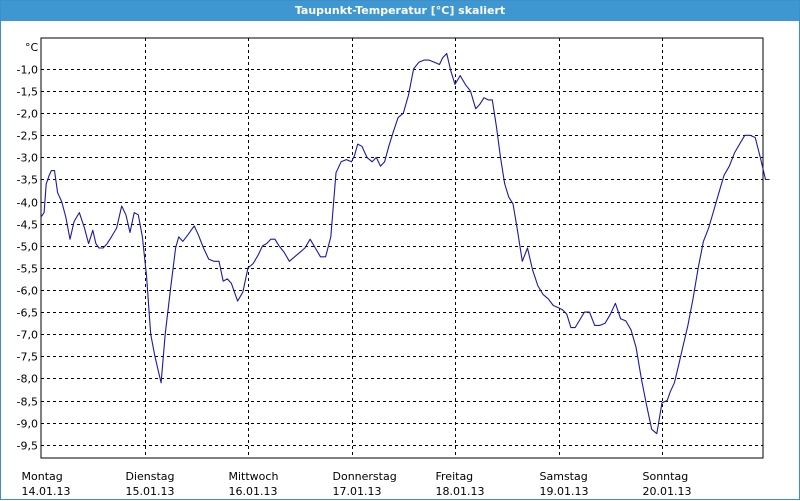 The height and width of the screenshot is (501, 800). Describe the element at coordinates (27, 291) in the screenshot. I see `y-tick-label: -6,0` at that location.